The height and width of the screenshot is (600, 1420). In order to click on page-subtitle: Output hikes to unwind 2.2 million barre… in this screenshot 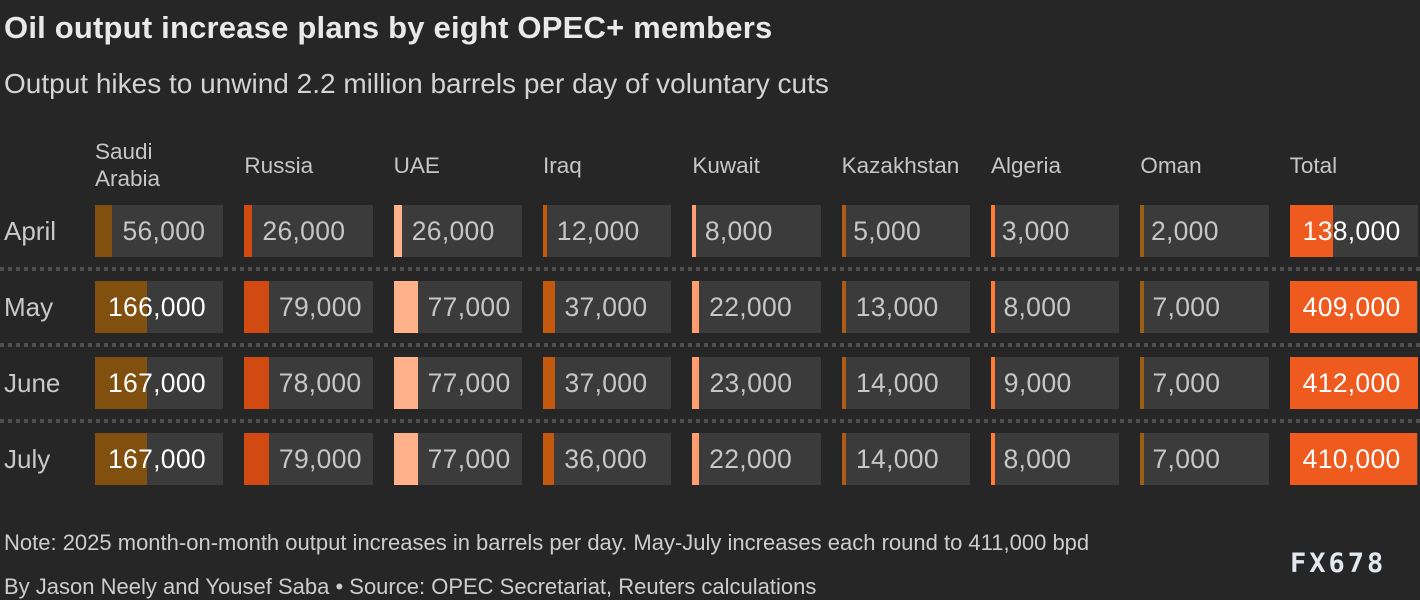, I will do `click(416, 83)`.